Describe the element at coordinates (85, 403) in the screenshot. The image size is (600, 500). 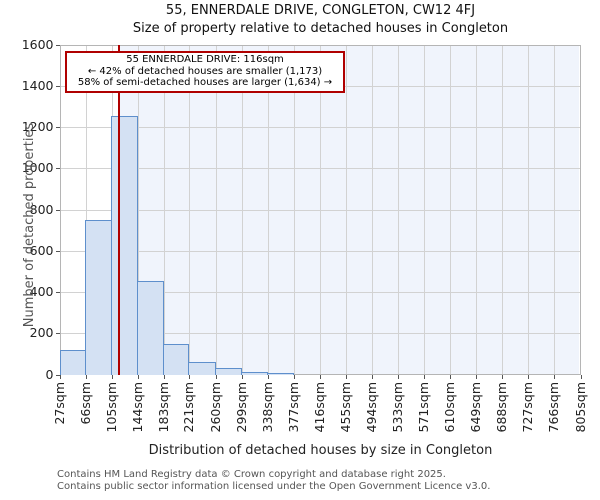
I see `x-tick-label: 66sqm` at that location.